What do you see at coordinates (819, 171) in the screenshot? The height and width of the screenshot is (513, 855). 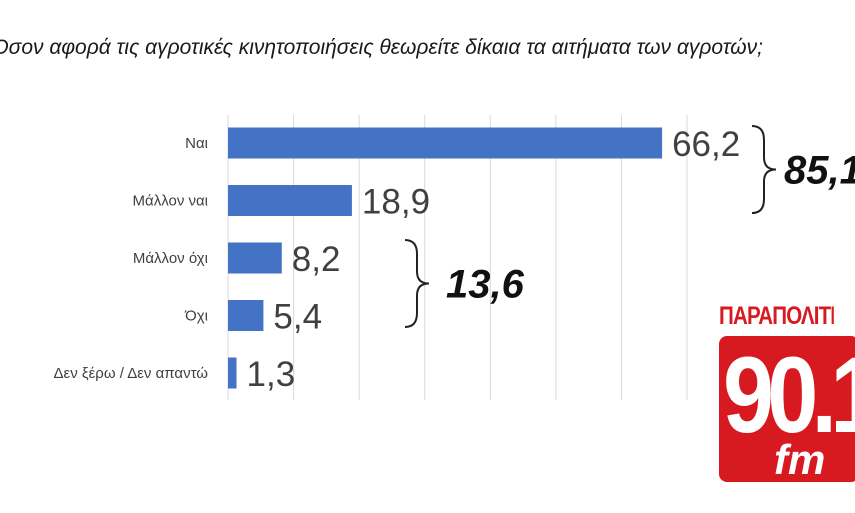 I see `group-total-label: 85,1` at bounding box center [819, 171].